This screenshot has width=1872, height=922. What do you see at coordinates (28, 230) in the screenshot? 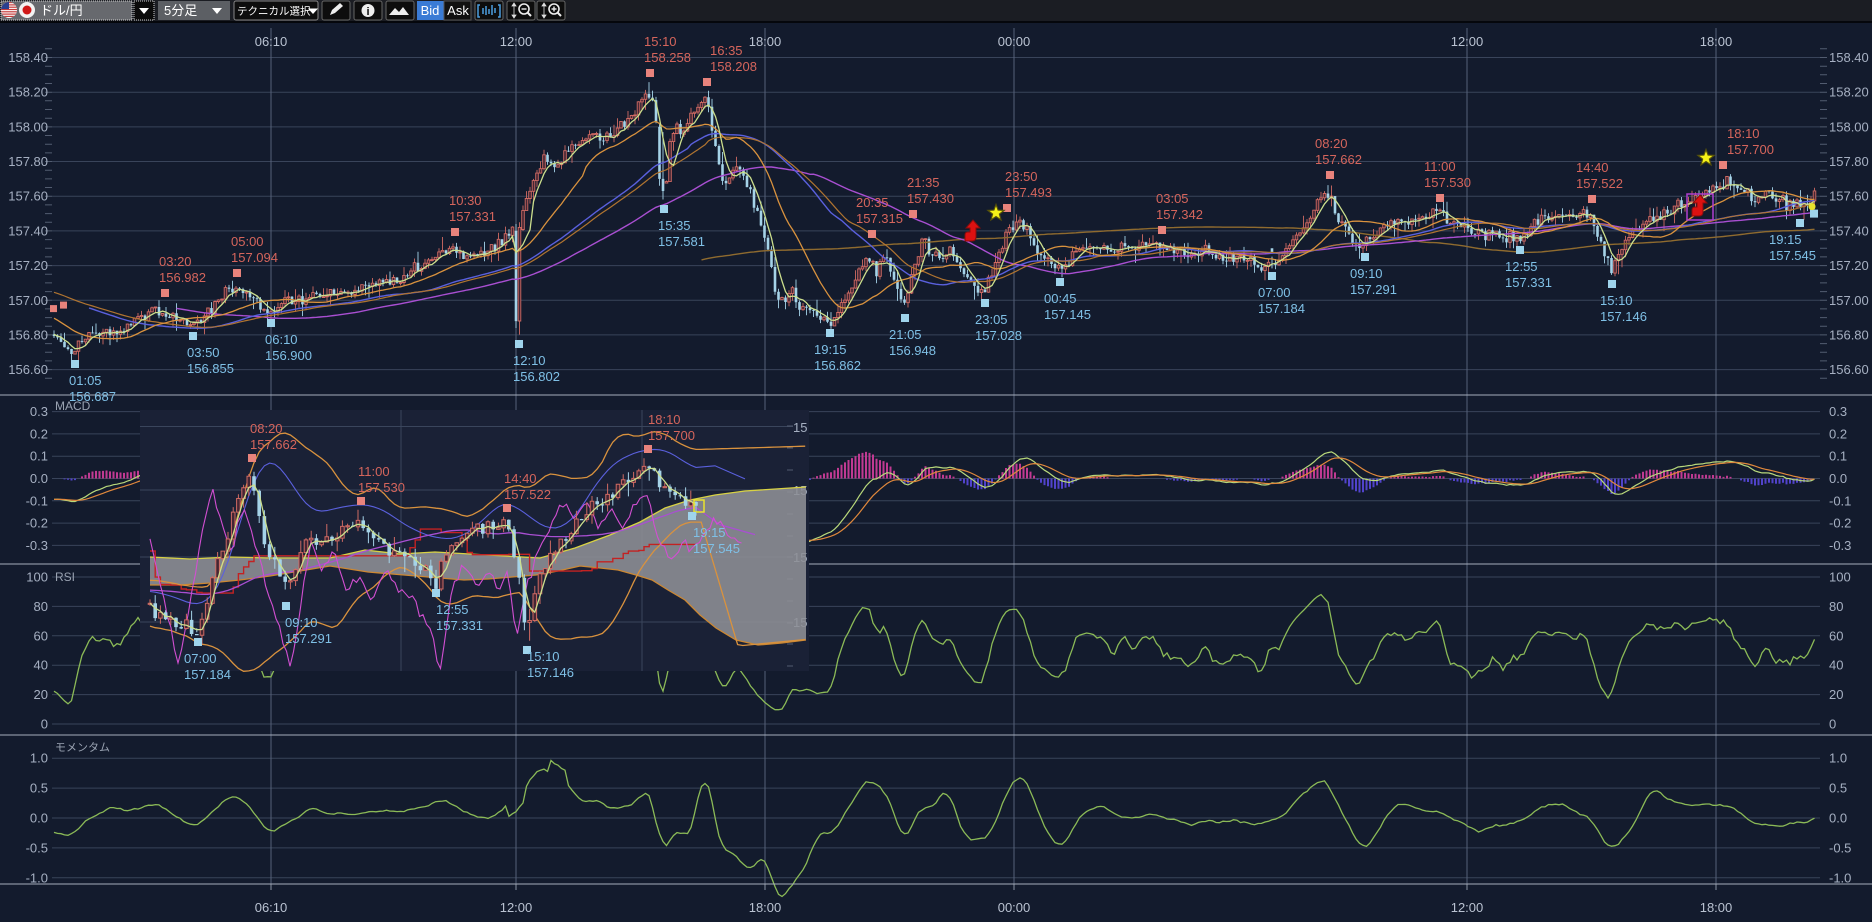
I see `svg-text: 157.40` at bounding box center [28, 230].